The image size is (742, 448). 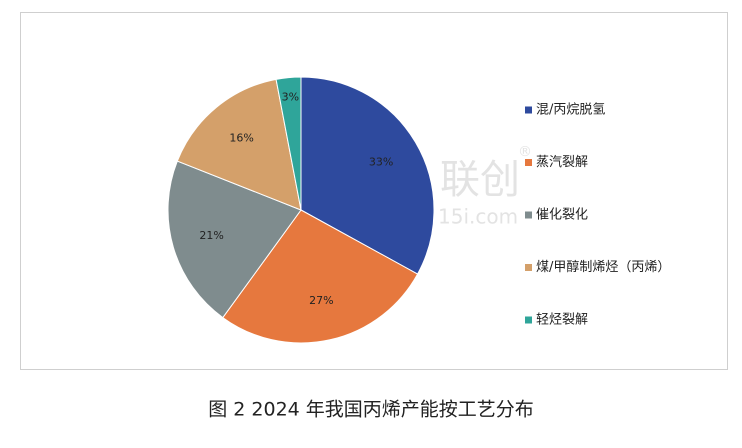 I want to click on legend-label: 混/丙烷脱氢, so click(x=570, y=110).